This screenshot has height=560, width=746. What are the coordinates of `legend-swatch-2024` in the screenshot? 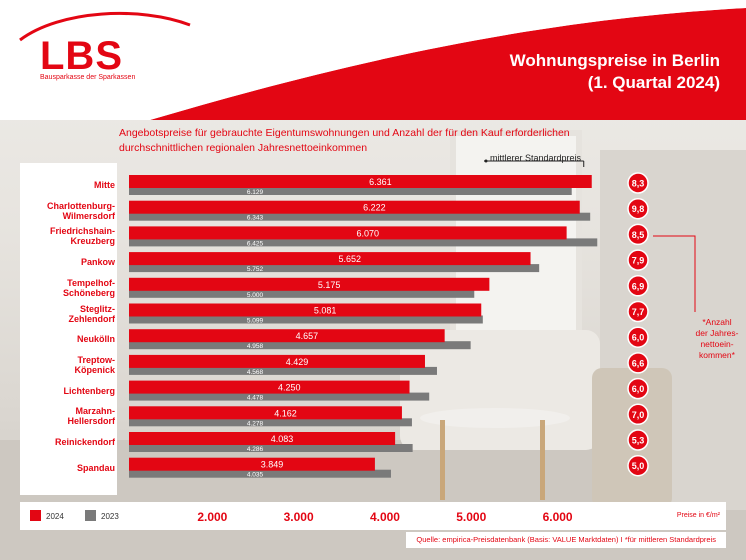 It's located at (35, 515).